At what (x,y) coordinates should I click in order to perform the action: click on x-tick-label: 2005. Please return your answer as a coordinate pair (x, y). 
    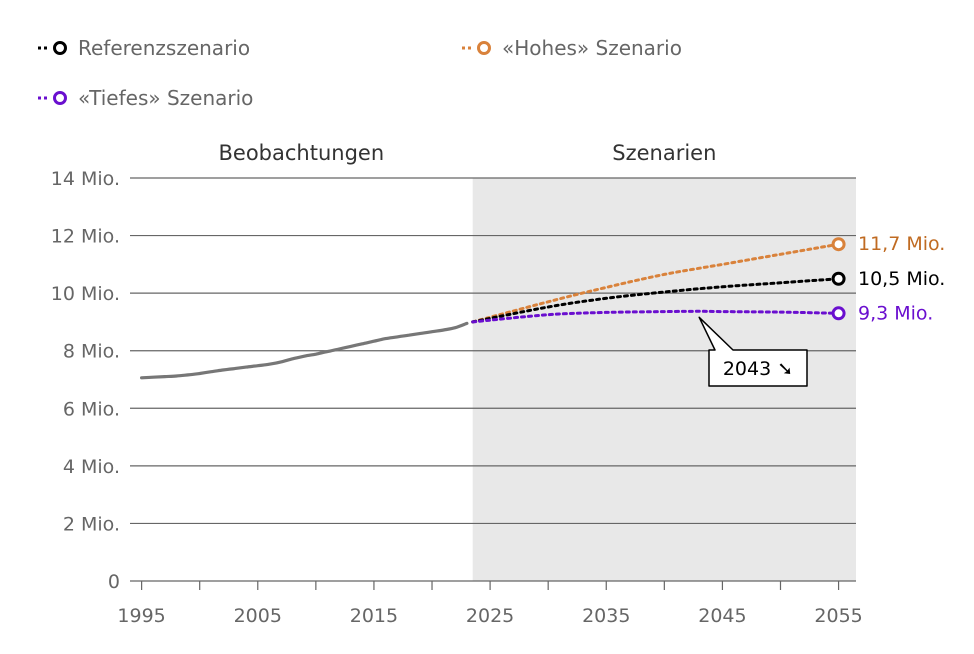
    Looking at the image, I should click on (258, 616).